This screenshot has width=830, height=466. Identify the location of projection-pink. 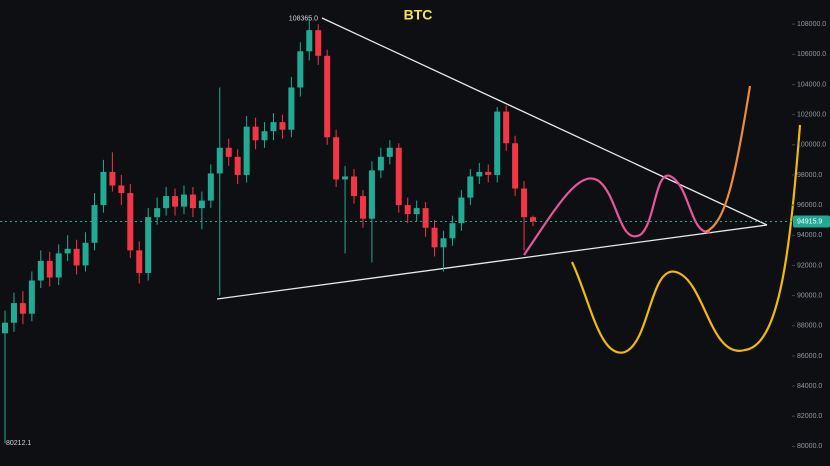
(617, 215).